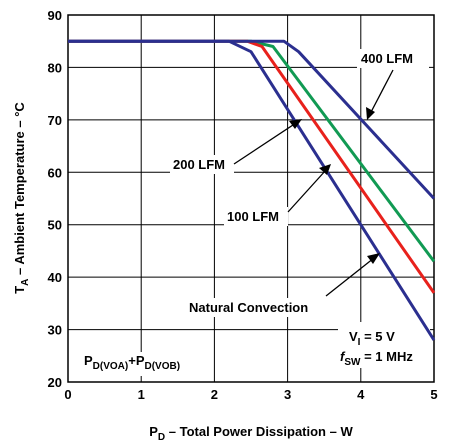 This screenshot has width=450, height=442. I want to click on label-box-400lfm, so click(393, 58).